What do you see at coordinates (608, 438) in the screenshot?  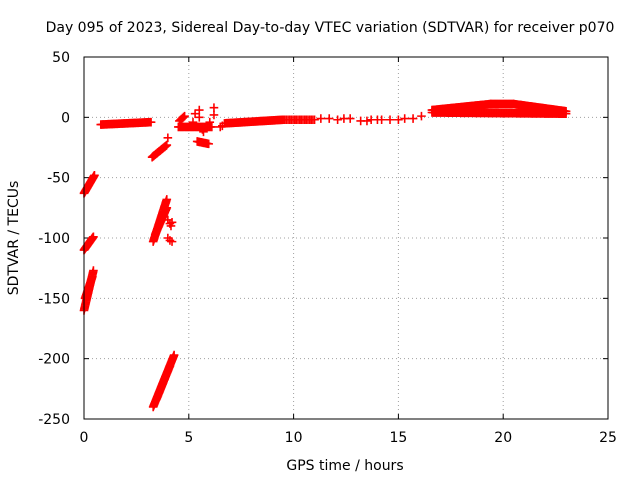 I see `x-tick-label: 25` at bounding box center [608, 438].